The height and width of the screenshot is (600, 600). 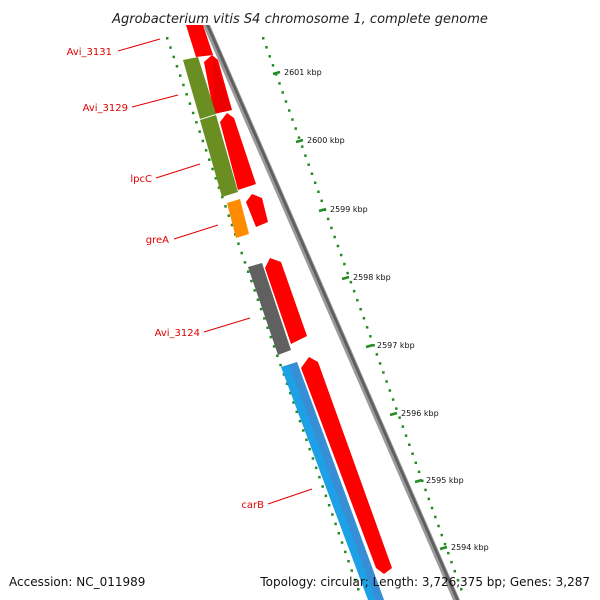 I want to click on gene-label: Avi_3124, so click(x=177, y=333).